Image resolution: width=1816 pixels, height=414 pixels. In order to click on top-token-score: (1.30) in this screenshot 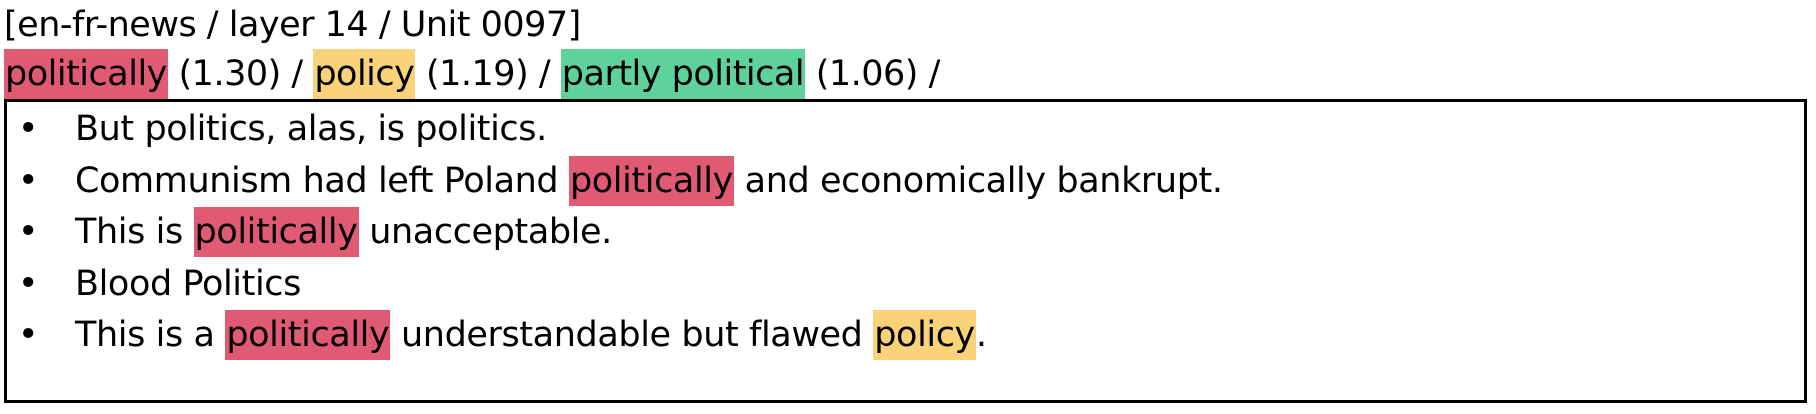, I will do `click(224, 74)`.